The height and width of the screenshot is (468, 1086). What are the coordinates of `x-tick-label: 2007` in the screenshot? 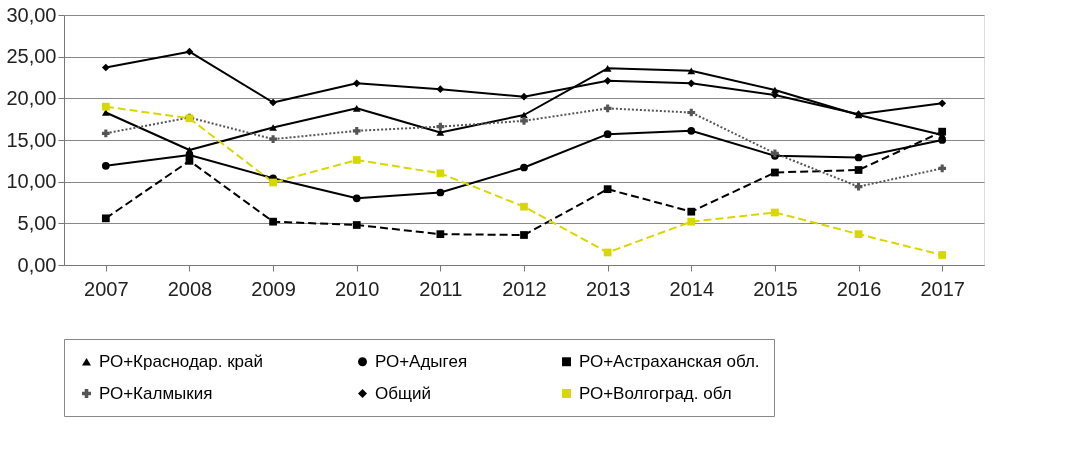 It's located at (106, 288).